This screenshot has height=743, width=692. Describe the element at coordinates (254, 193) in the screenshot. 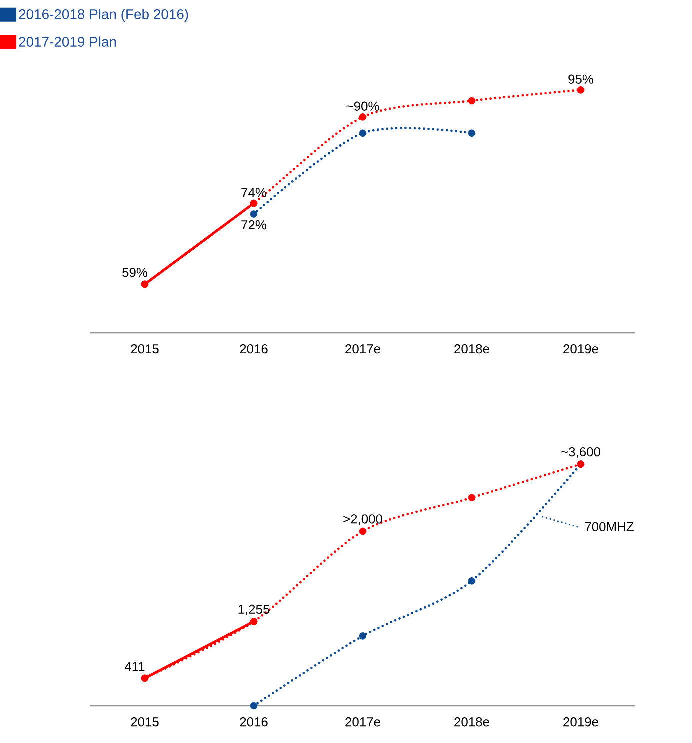

I see `data-label: 74%` at that location.